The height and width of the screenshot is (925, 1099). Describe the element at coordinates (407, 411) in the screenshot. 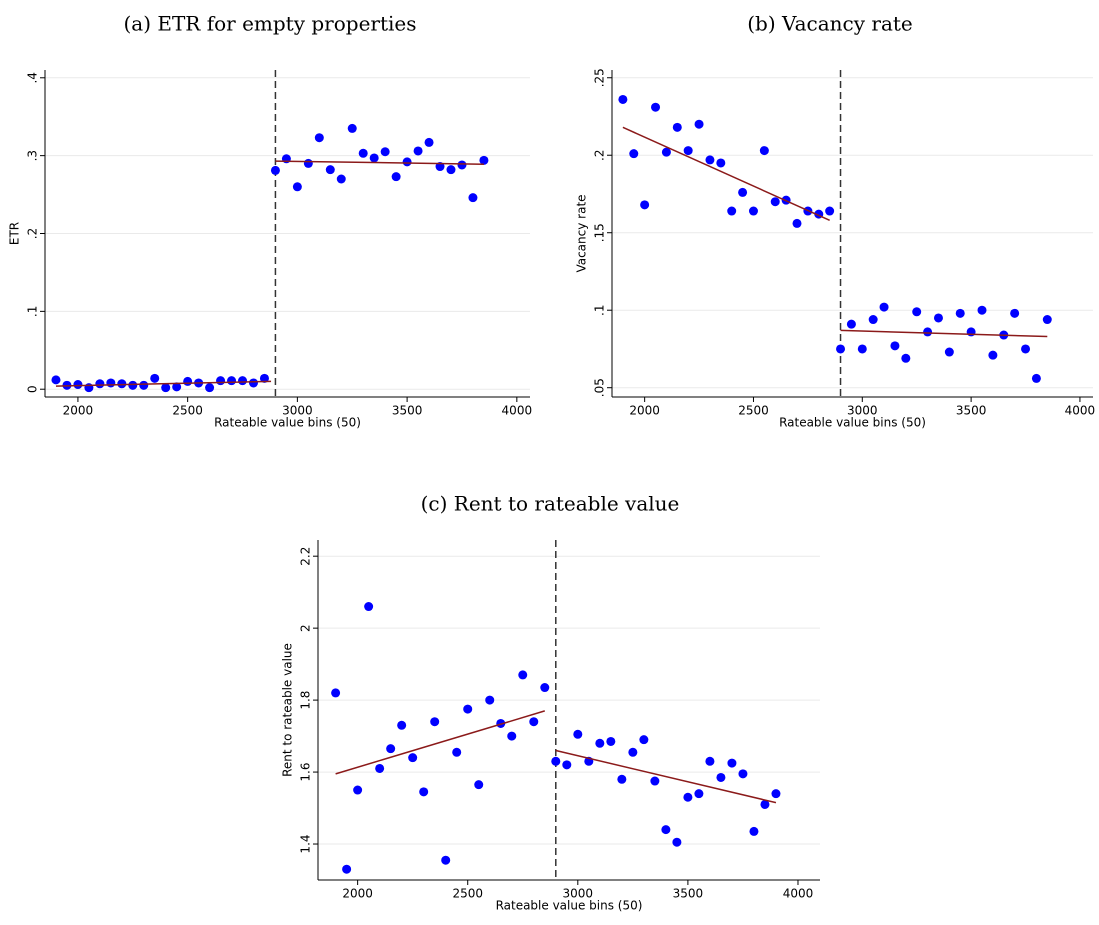

I see `x-tick-label: 3500` at that location.